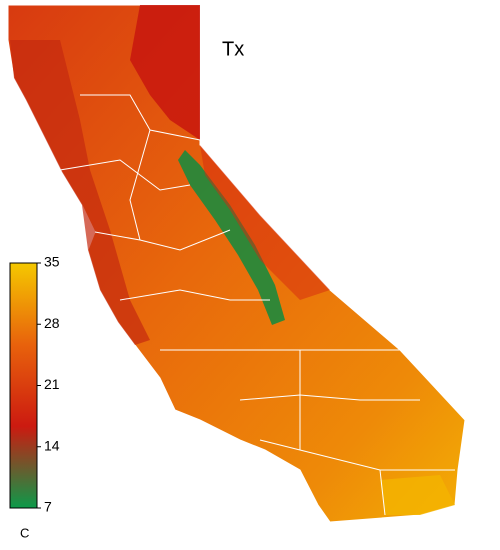  I want to click on great-basin, so click(265, 222).